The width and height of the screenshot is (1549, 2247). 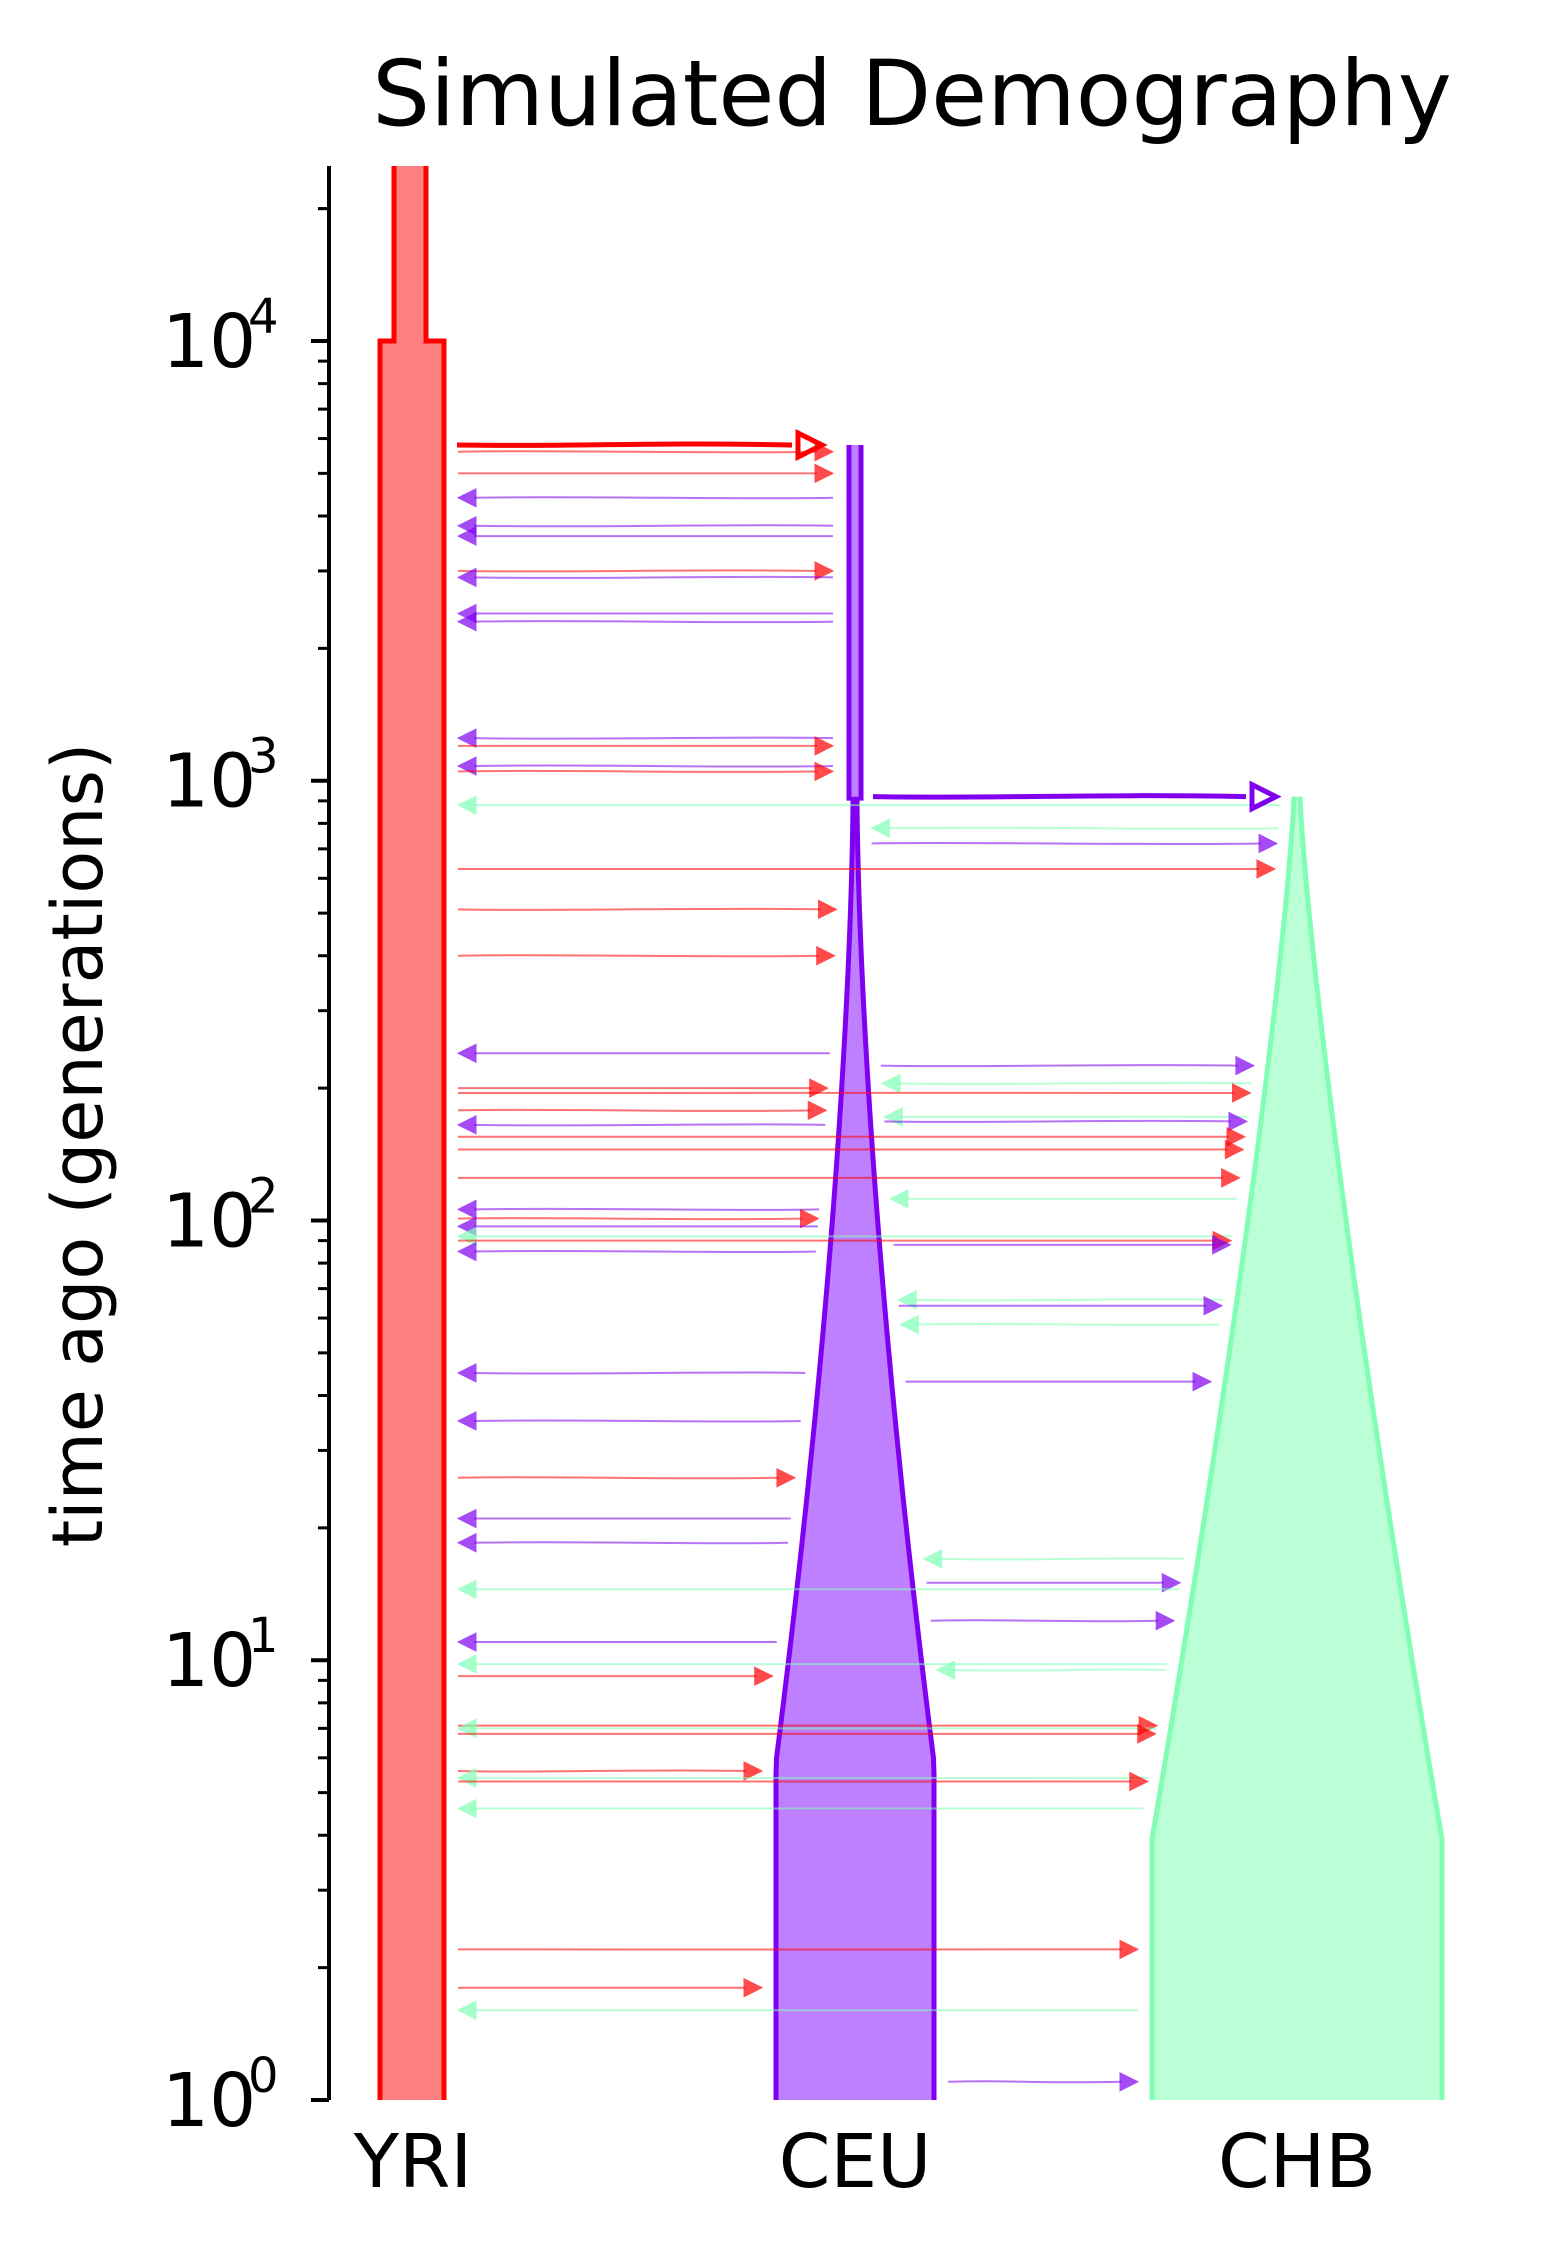 I want to click on y-tick-label: 10¹, so click(x=220, y=1656).